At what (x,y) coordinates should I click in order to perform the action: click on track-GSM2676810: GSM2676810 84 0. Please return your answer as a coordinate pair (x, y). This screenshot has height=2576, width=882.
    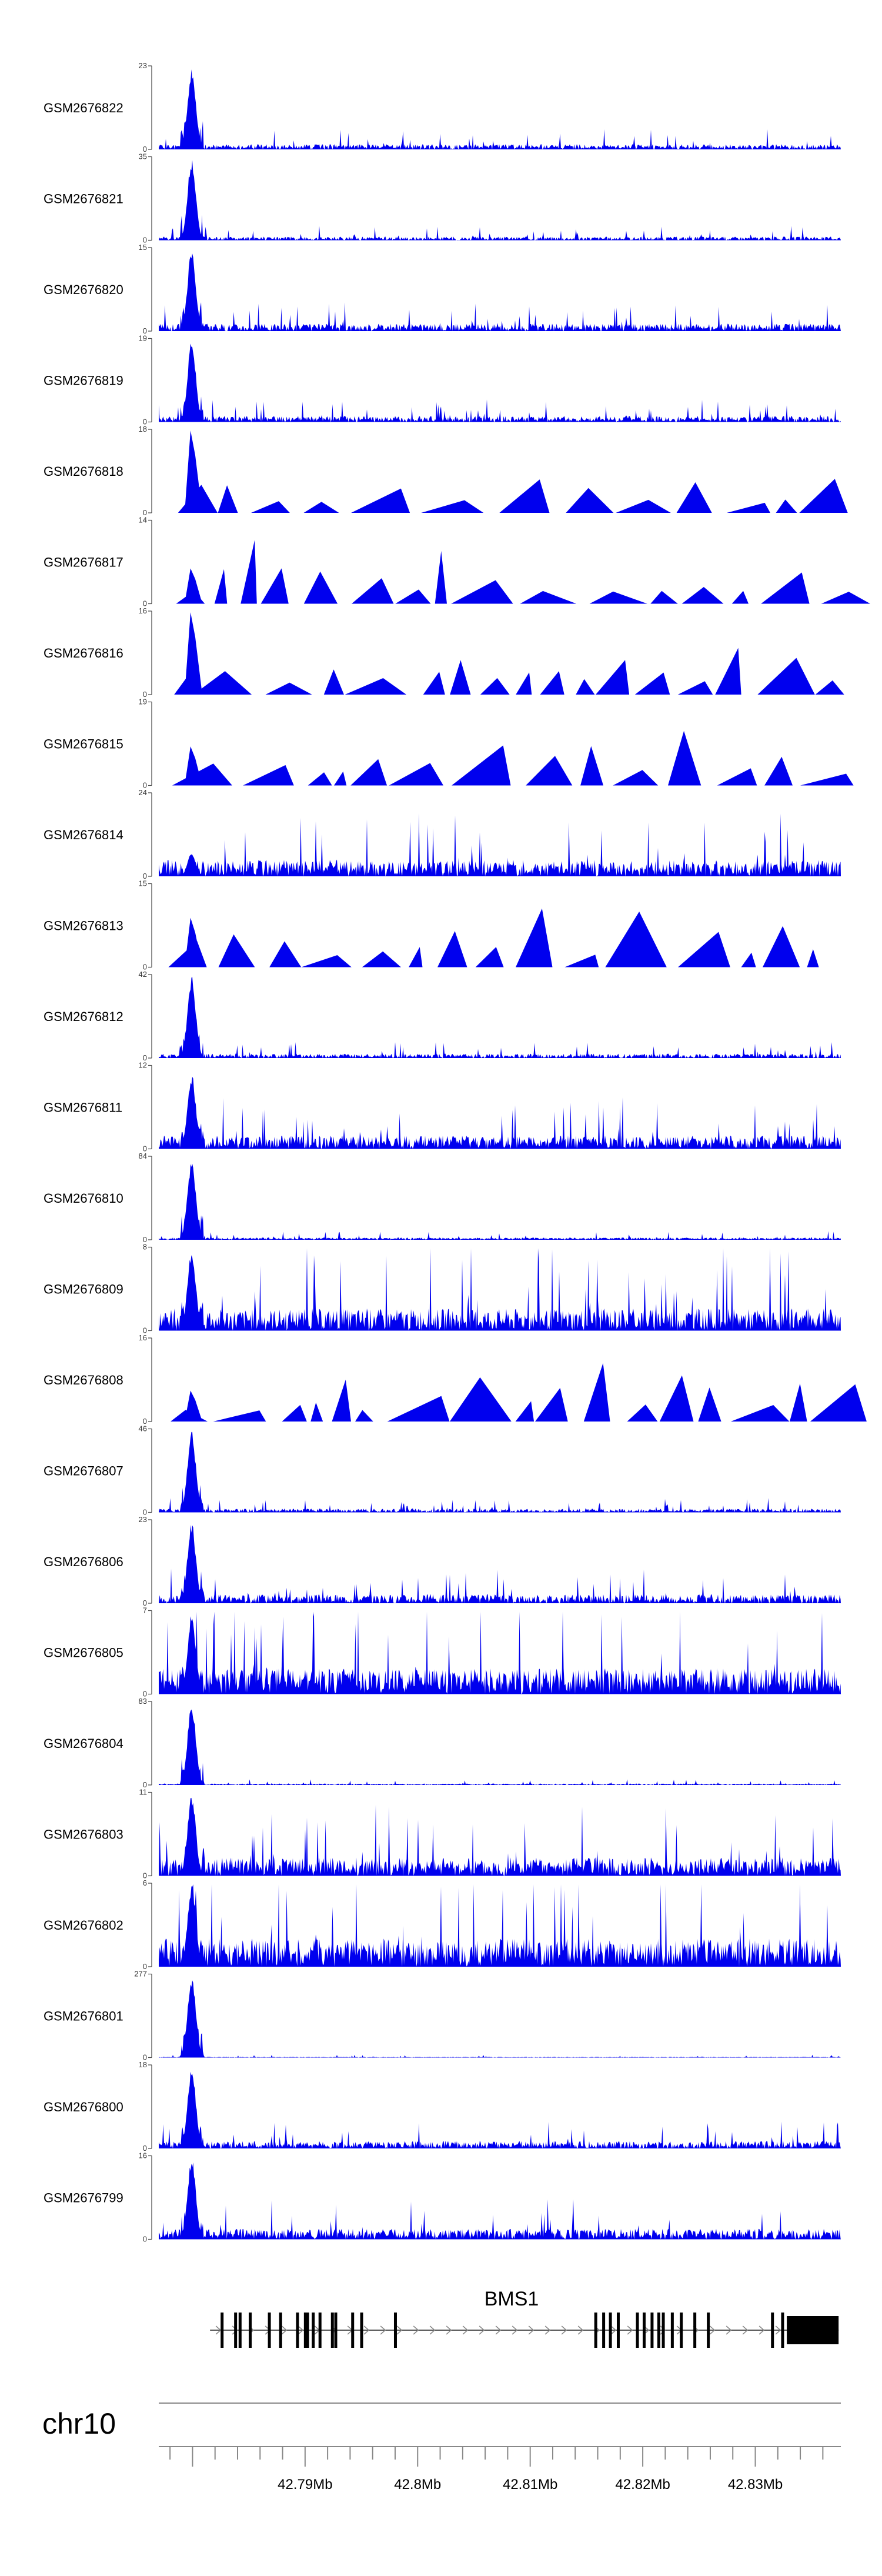
    Looking at the image, I should click on (442, 1198).